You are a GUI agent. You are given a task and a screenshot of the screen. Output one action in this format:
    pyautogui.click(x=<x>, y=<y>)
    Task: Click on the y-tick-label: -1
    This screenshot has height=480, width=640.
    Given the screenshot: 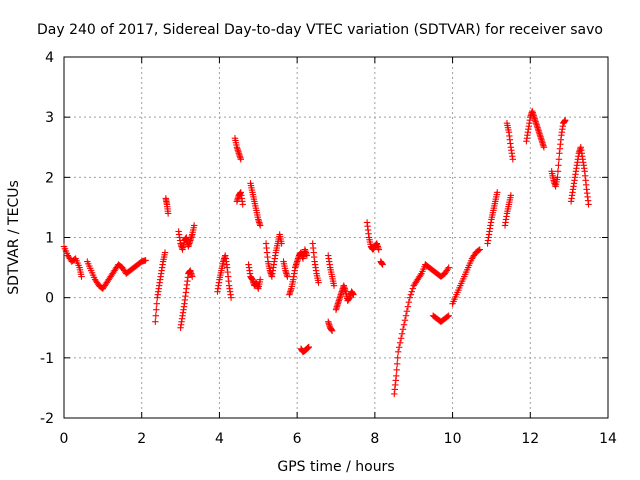 What is the action you would take?
    pyautogui.click(x=47, y=359)
    